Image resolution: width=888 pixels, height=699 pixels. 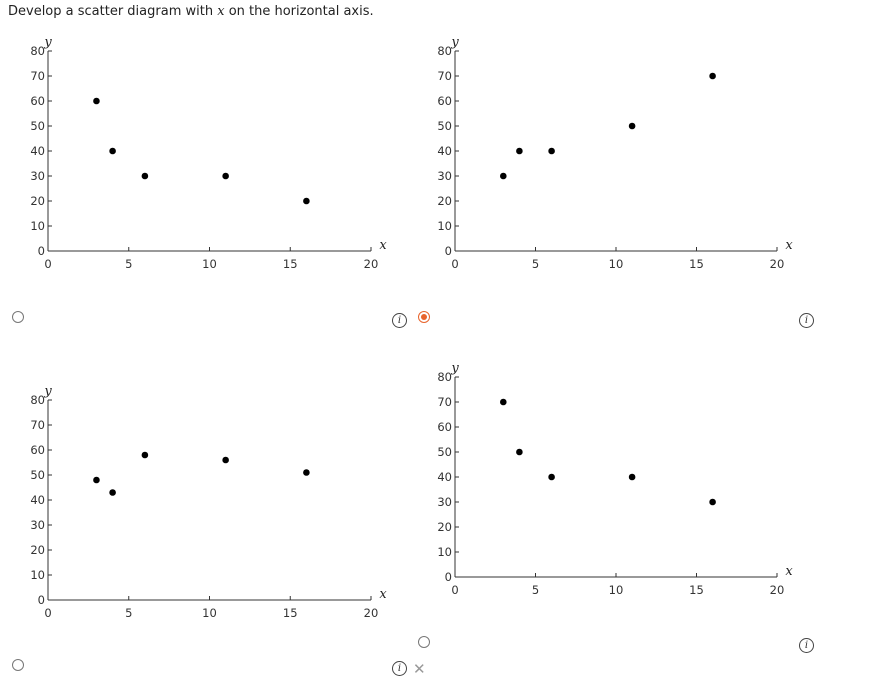 What do you see at coordinates (18, 665) in the screenshot?
I see `option-c-radio` at bounding box center [18, 665].